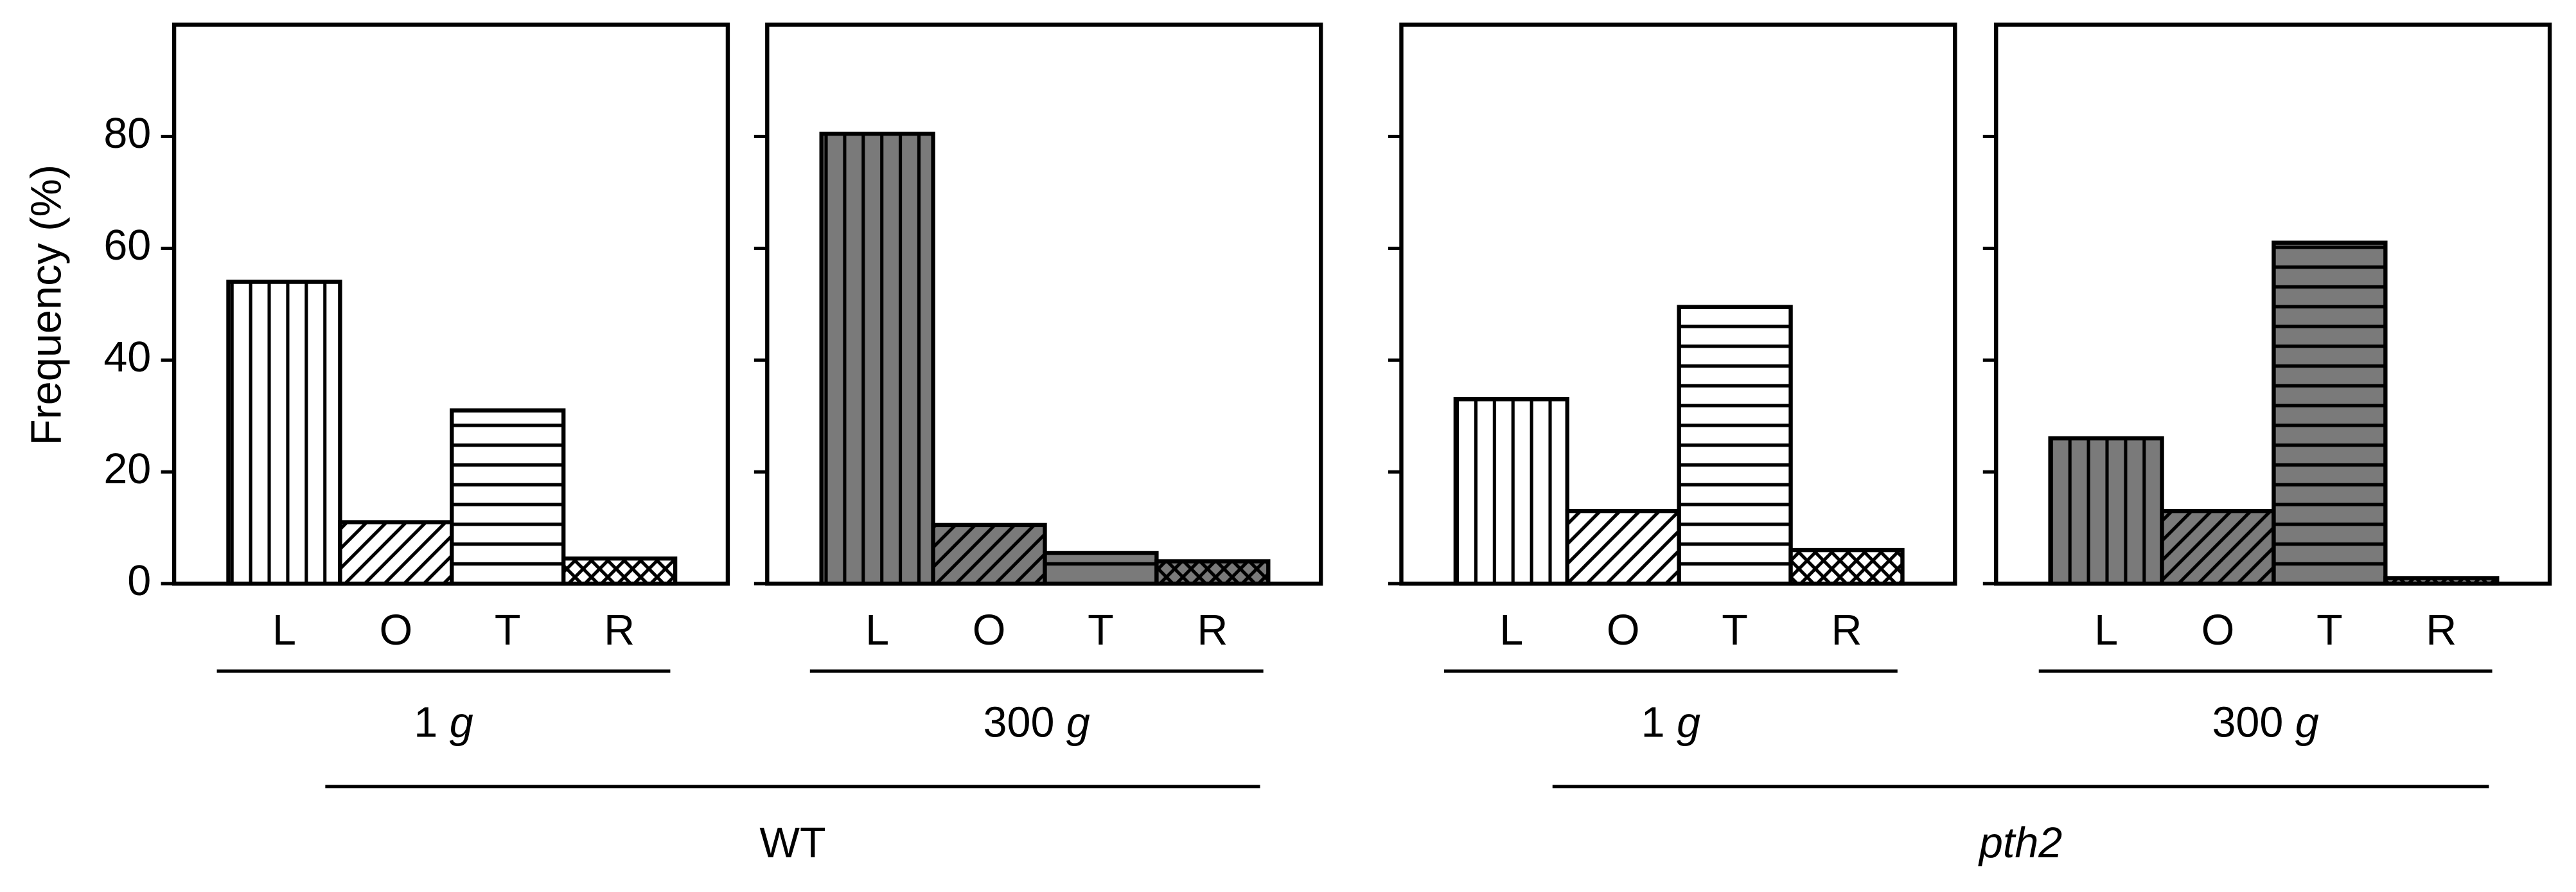  What do you see at coordinates (127, 469) in the screenshot?
I see `y-tick-label: 20` at bounding box center [127, 469].